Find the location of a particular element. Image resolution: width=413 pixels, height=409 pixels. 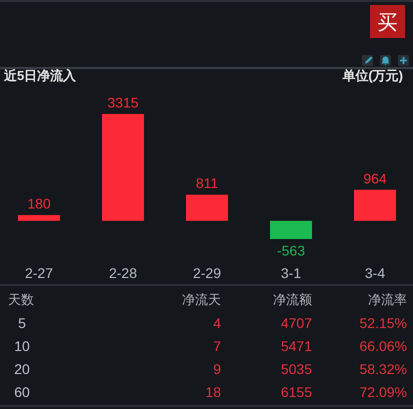

data-label: -563 is located at coordinates (291, 250).